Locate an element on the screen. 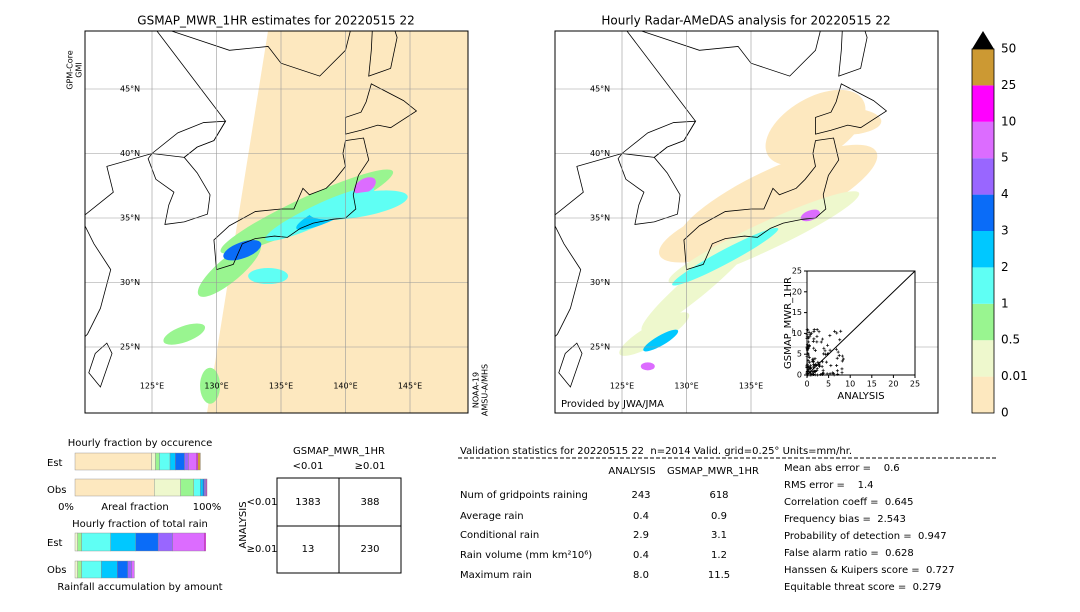  colorbar-frame is located at coordinates (983, 231).